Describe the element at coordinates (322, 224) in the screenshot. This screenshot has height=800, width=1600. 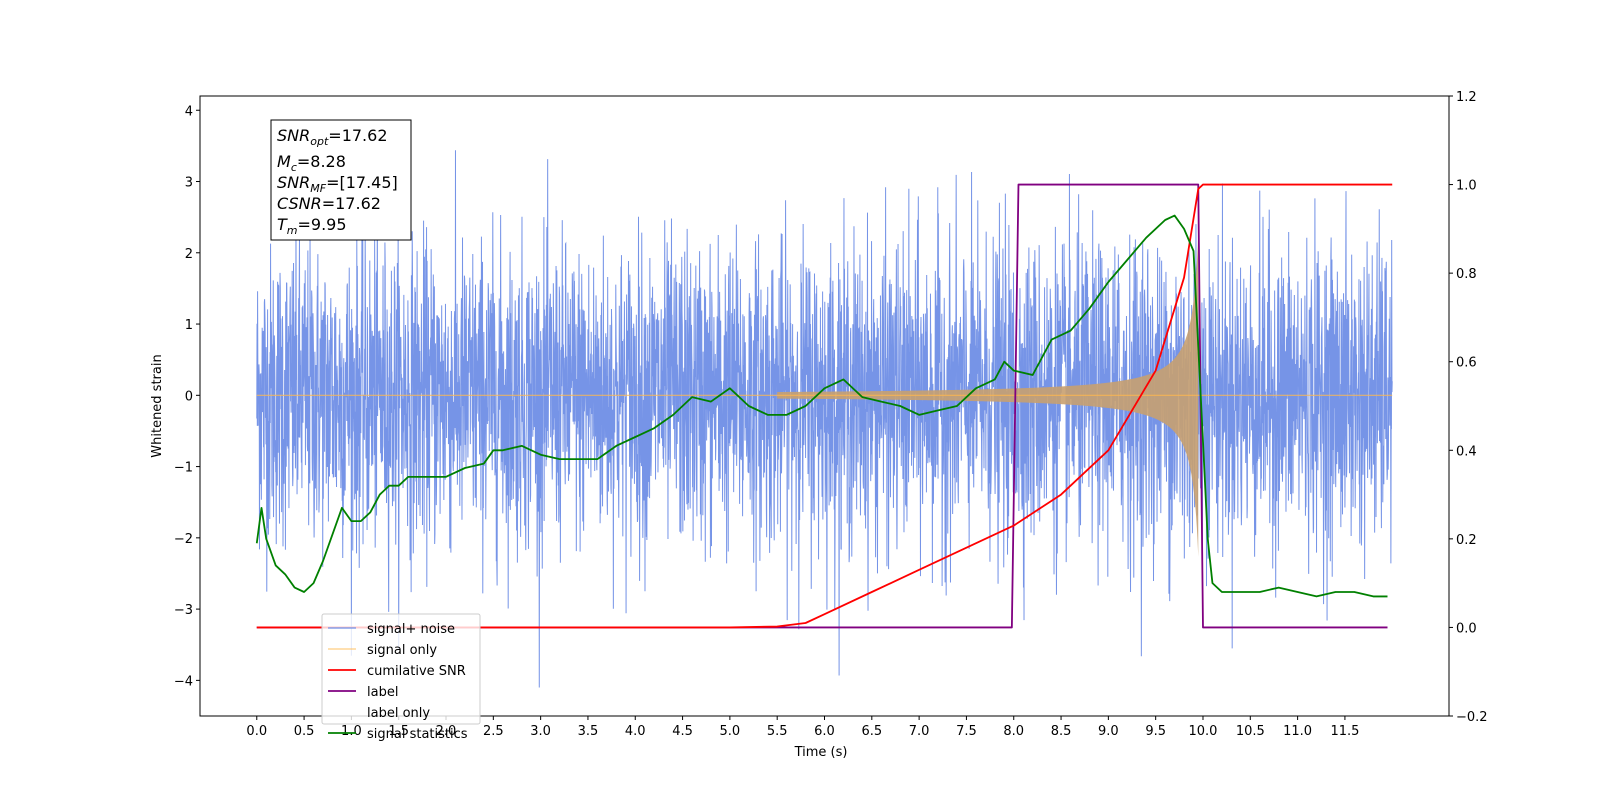
I see `stat-tm: =9.95` at that location.